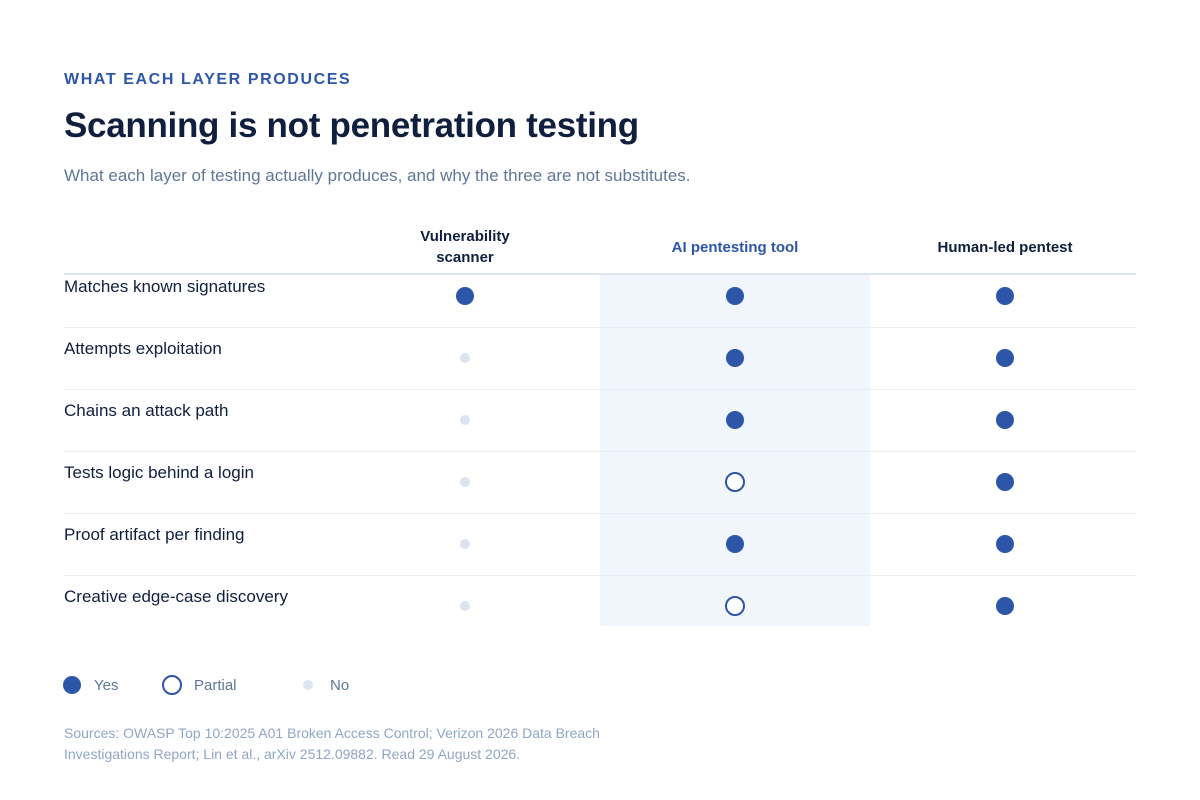  Describe the element at coordinates (600, 607) in the screenshot. I see `table-row: Creative edge-case discovery` at that location.